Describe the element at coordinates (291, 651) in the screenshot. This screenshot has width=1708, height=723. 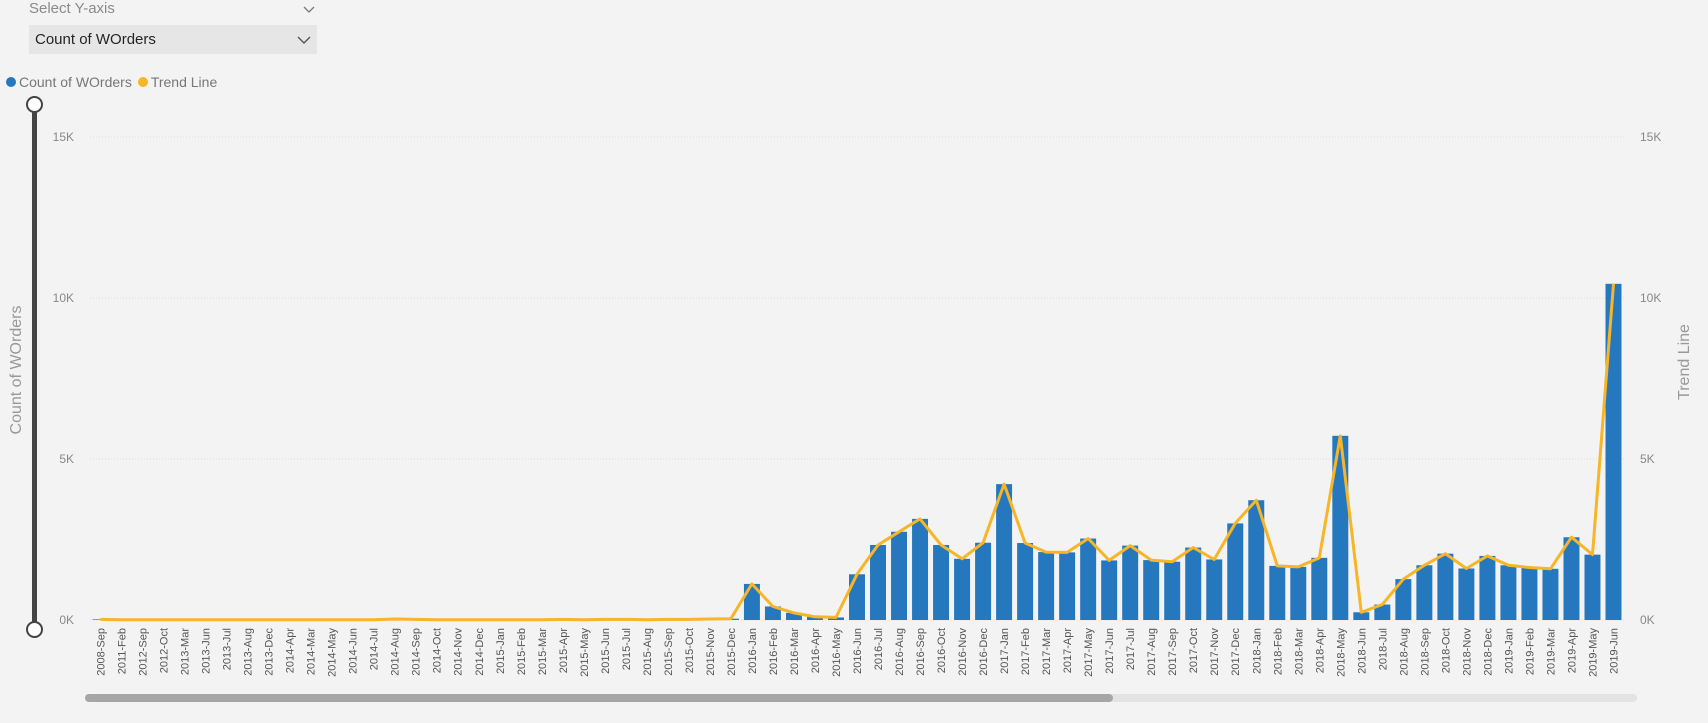
I see `x-tick-label: 2014-Apr` at that location.